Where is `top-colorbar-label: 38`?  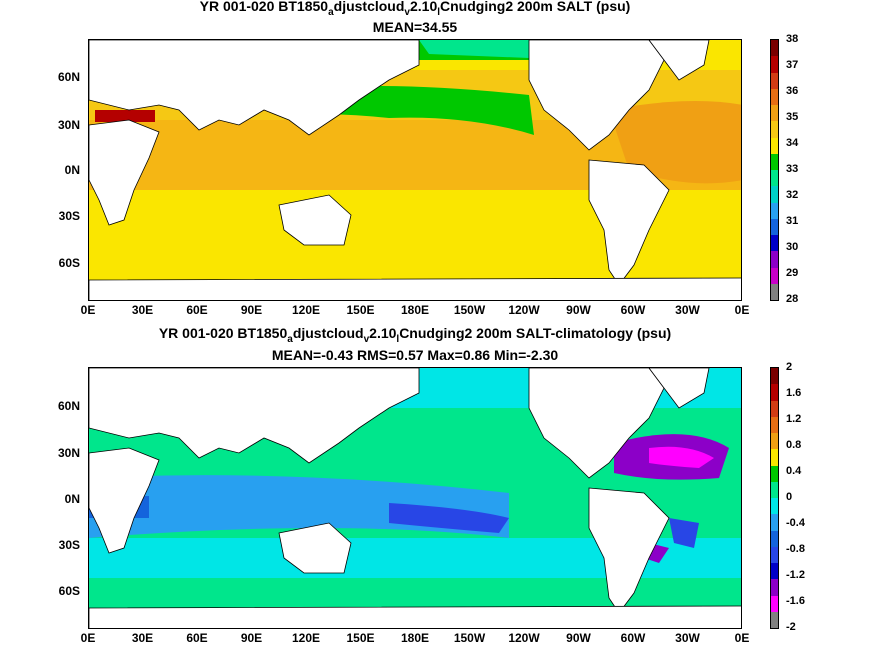
top-colorbar-label: 38 is located at coordinates (792, 39).